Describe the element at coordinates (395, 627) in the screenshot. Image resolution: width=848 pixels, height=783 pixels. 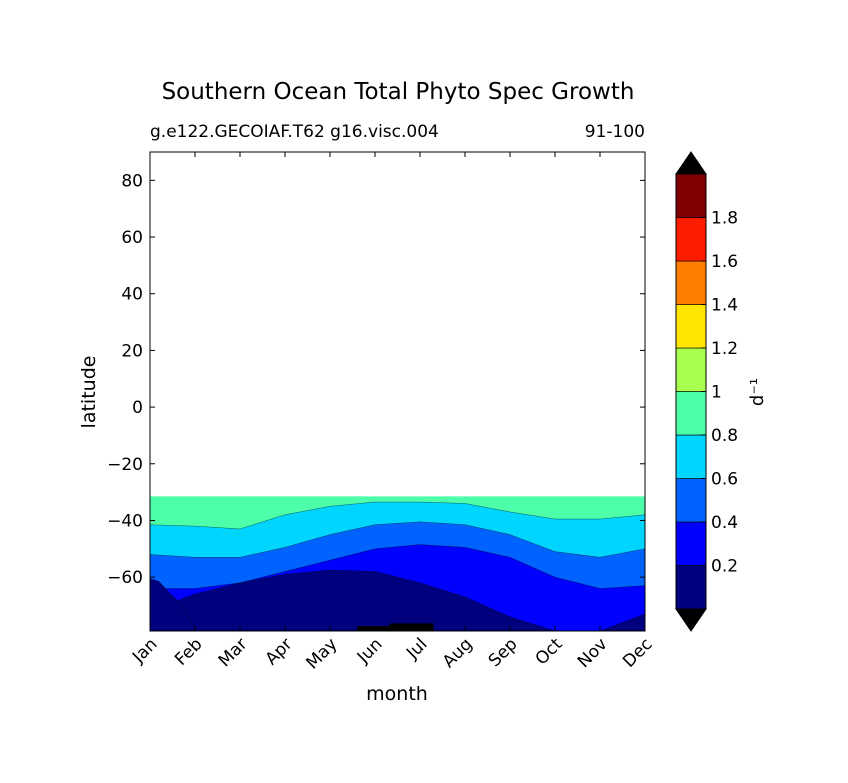
I see `contour-band-under` at that location.